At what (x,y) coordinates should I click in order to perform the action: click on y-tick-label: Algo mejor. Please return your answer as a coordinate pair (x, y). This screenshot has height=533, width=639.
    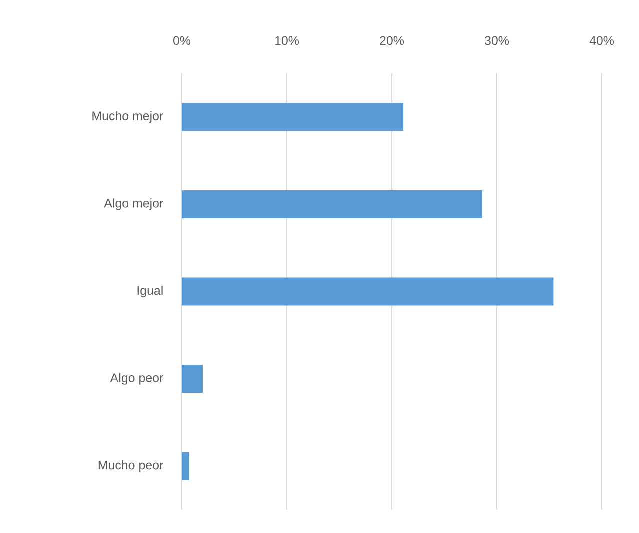
    Looking at the image, I should click on (134, 204).